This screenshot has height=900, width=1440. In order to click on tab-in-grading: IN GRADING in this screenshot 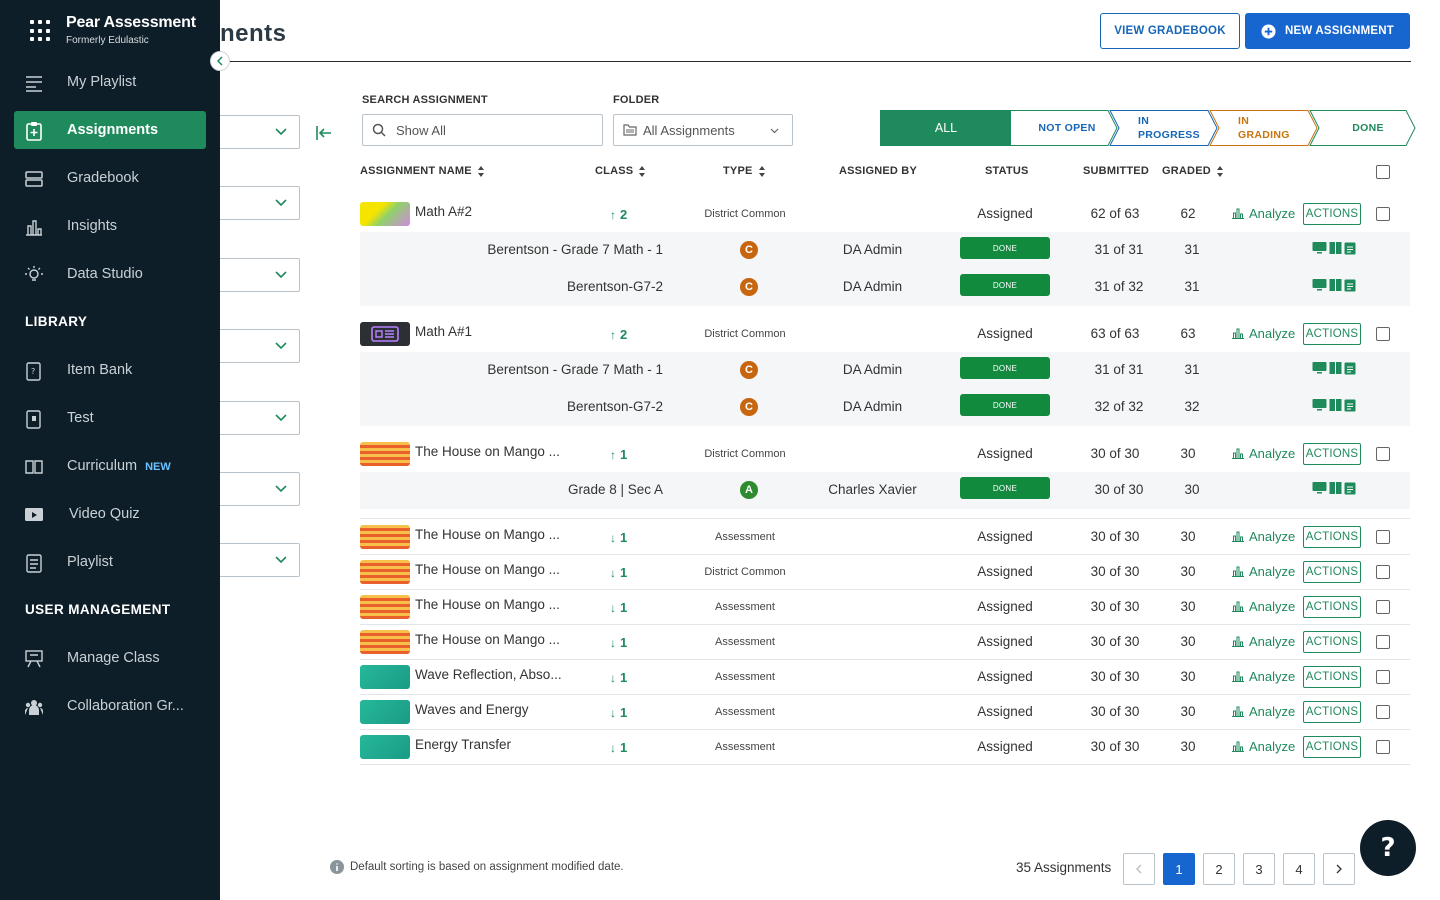, I will do `click(1264, 128)`.